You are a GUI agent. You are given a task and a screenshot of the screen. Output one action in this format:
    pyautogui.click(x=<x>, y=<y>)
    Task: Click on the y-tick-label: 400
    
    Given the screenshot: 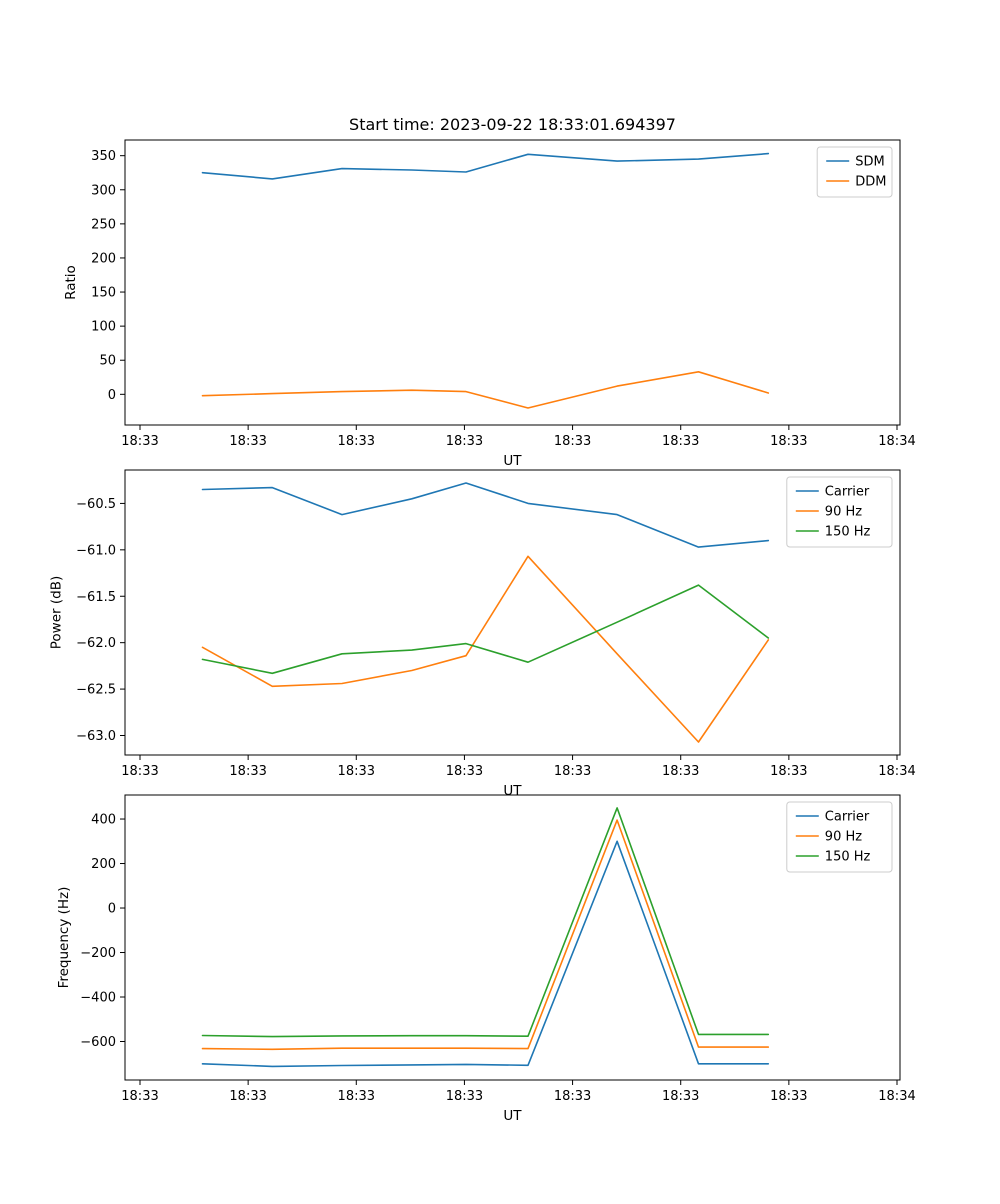 What is the action you would take?
    pyautogui.click(x=103, y=820)
    